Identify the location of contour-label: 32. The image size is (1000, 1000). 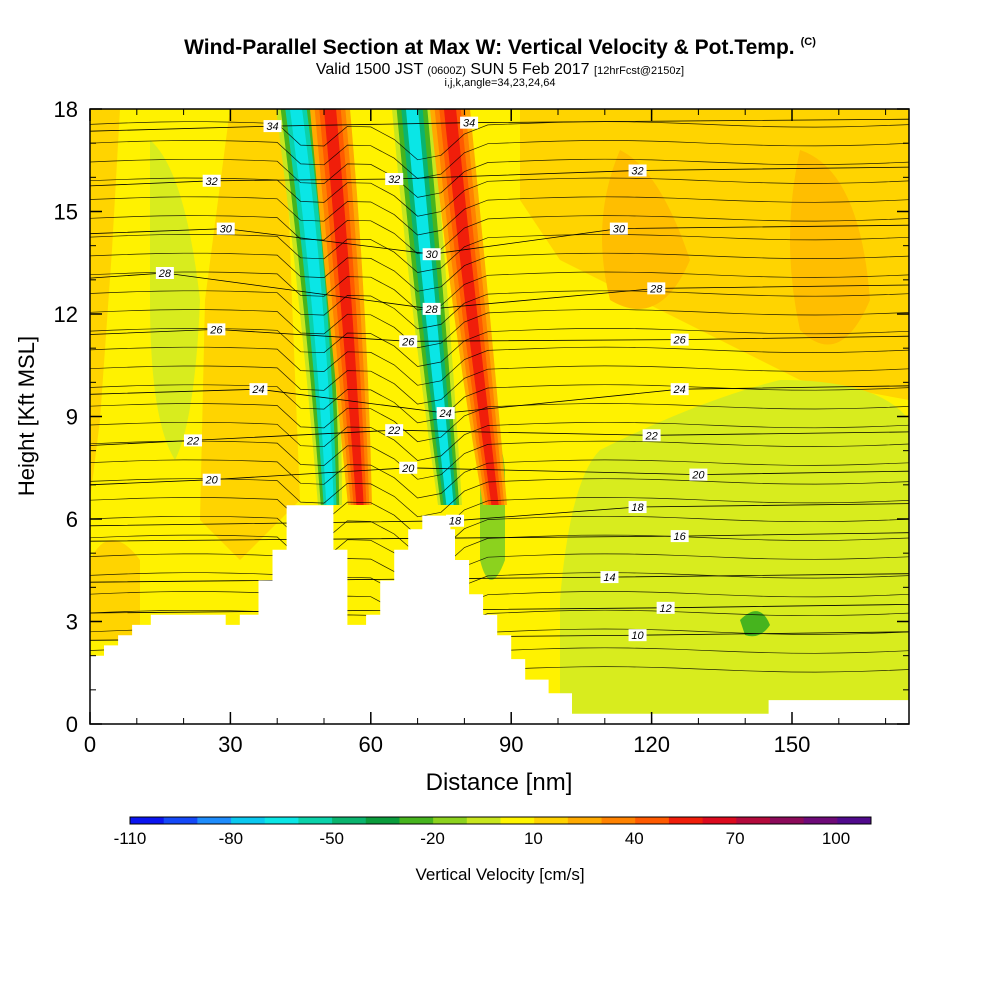
(211, 181).